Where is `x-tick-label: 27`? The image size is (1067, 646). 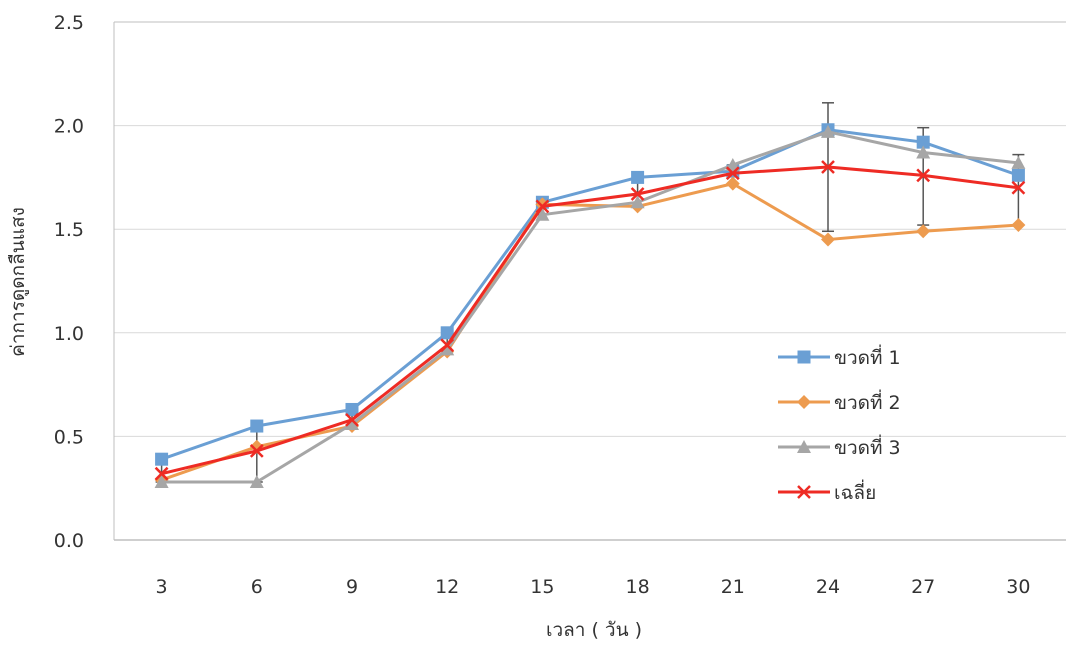 x-tick-label: 27 is located at coordinates (923, 587).